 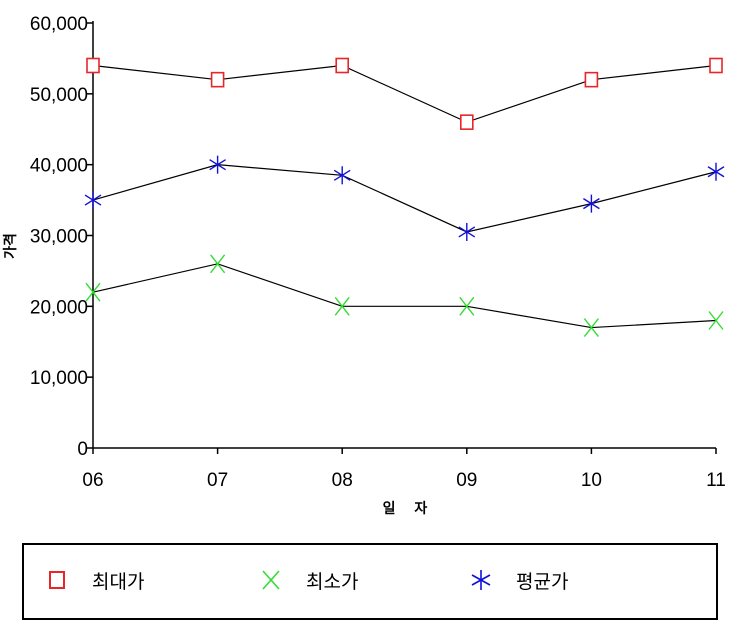 What do you see at coordinates (370, 581) in the screenshot?
I see `legend: 최대가 최소가 평균가` at bounding box center [370, 581].